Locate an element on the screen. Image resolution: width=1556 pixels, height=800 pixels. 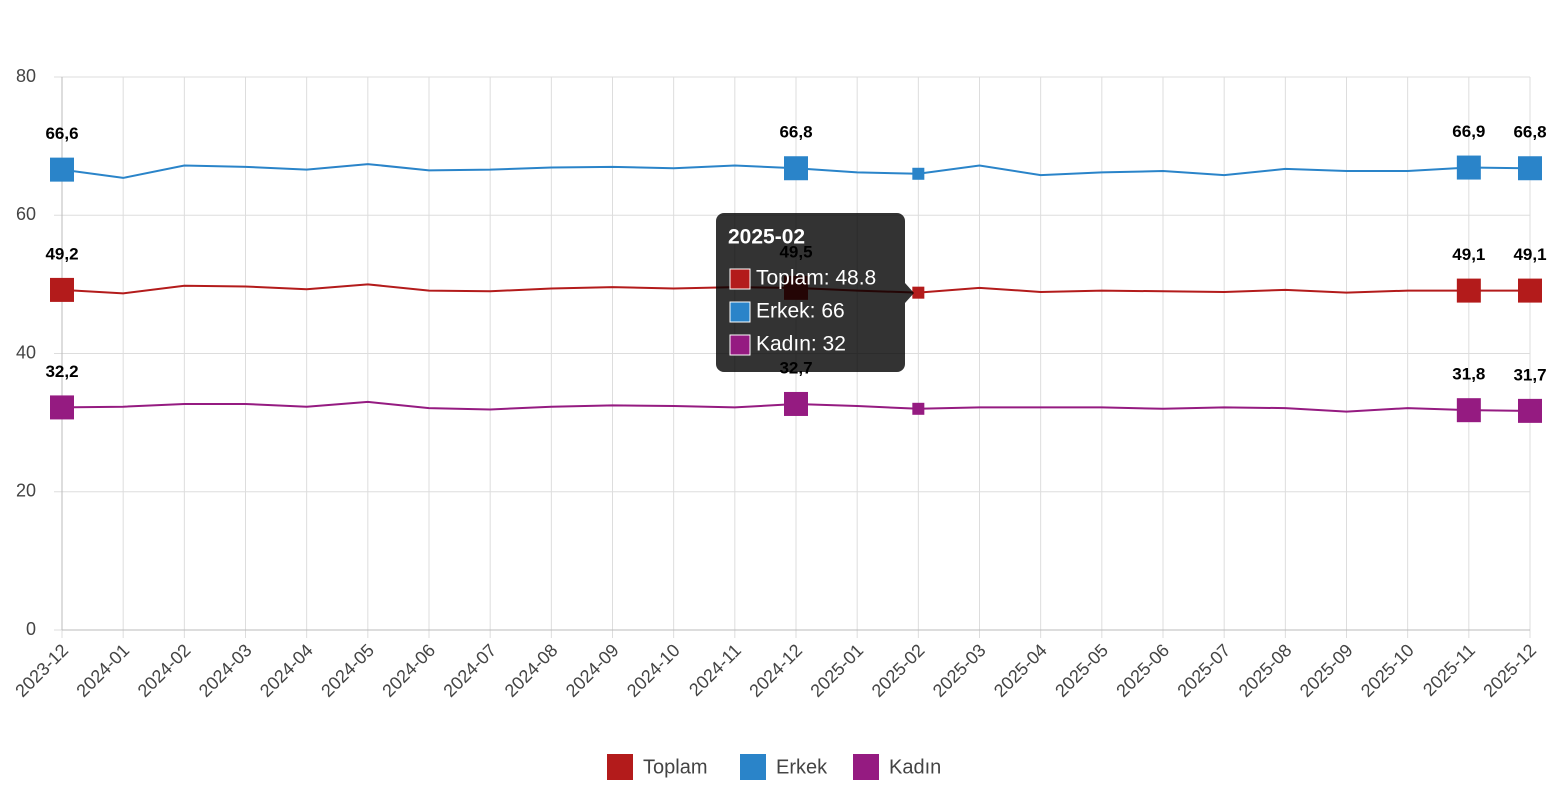
data-label: 32,2 is located at coordinates (61, 371).